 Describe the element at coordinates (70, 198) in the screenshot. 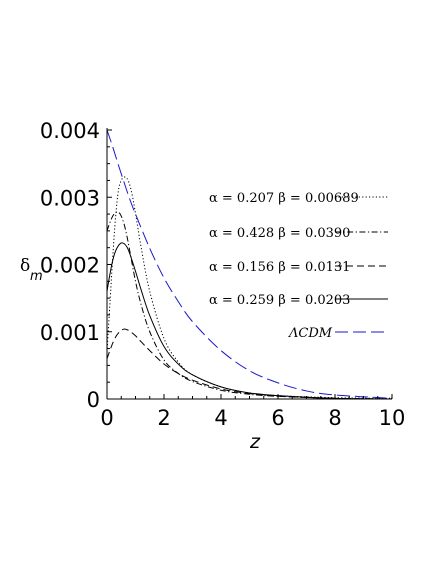

I see `y-tick-label: 0.003` at that location.